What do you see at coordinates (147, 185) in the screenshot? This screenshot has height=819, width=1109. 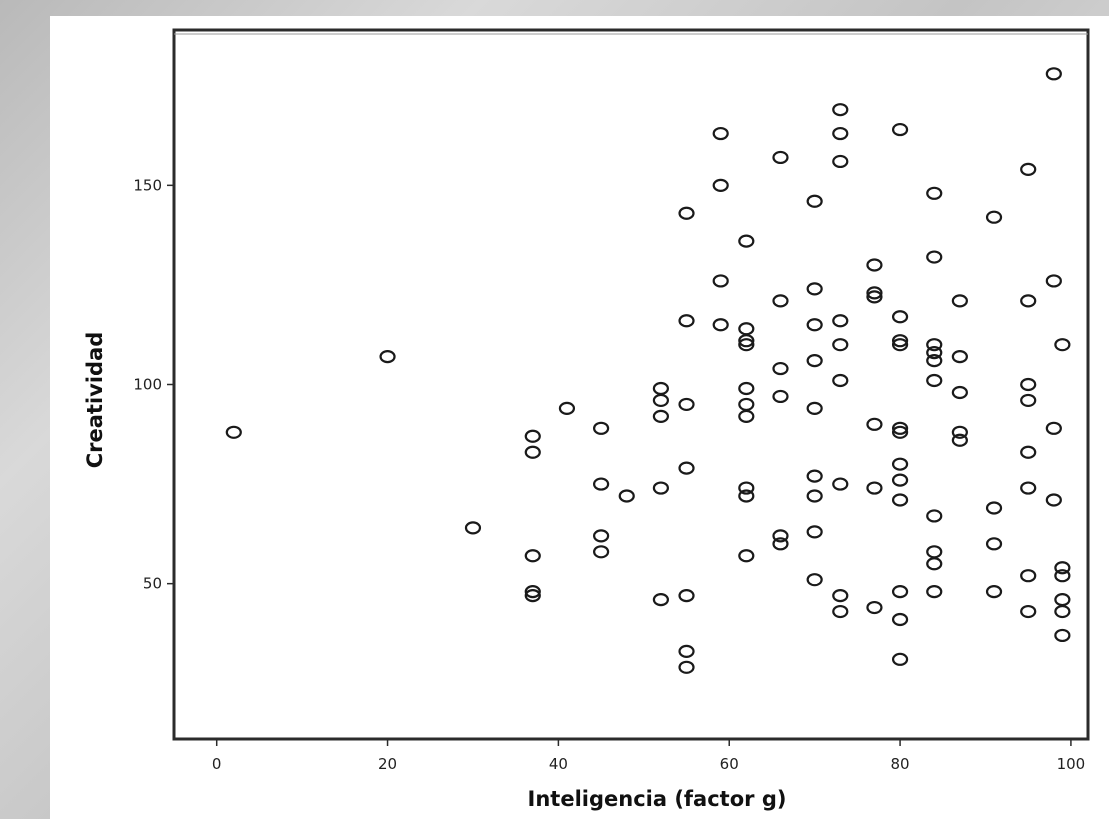 I see `y-tick-label: 150` at bounding box center [147, 185].